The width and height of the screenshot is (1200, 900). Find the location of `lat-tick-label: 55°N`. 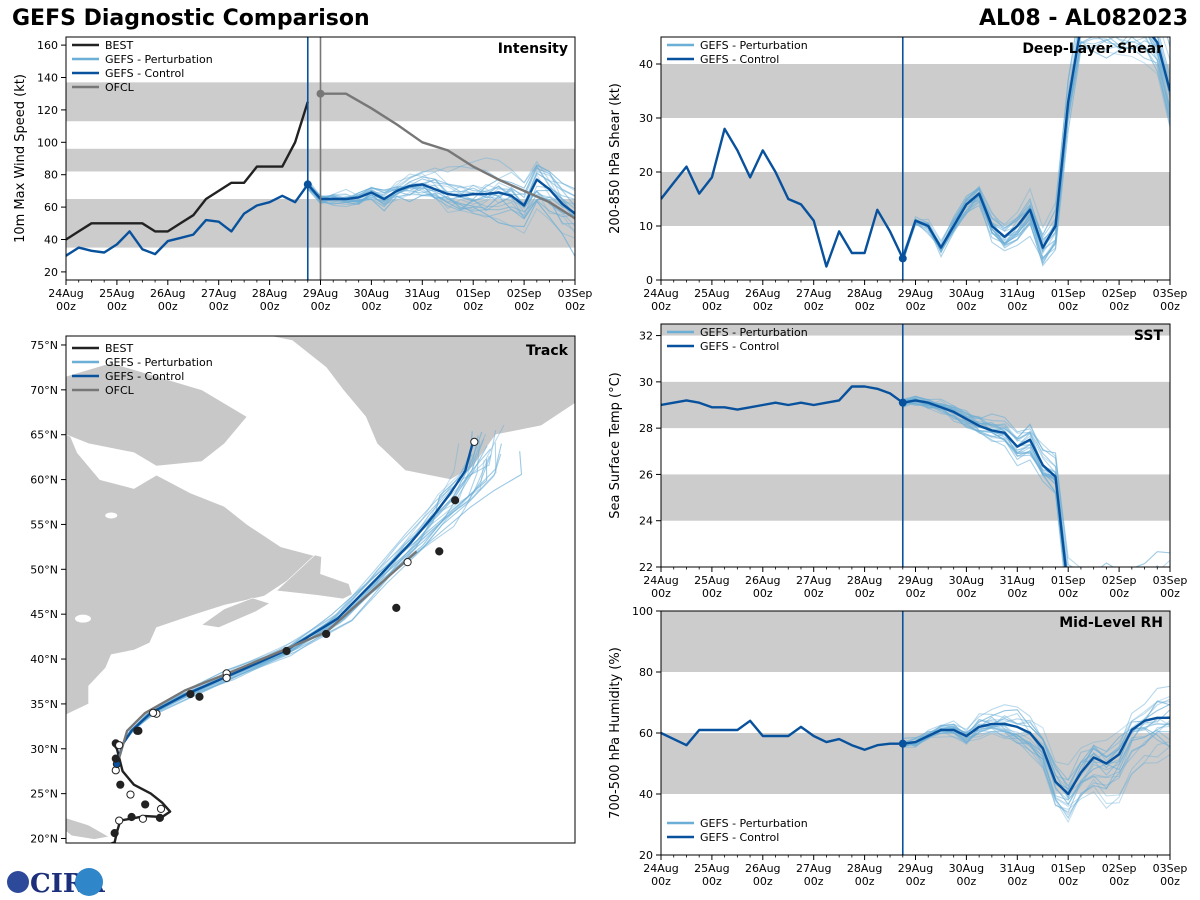

lat-tick-label: 55°N is located at coordinates (44, 524).